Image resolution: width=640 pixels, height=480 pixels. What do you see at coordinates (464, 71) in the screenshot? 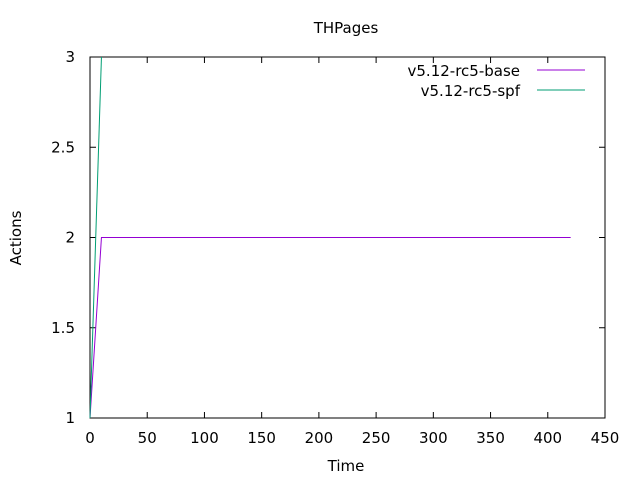
I see `legend-label: v5.12-rc5-base` at bounding box center [464, 71].